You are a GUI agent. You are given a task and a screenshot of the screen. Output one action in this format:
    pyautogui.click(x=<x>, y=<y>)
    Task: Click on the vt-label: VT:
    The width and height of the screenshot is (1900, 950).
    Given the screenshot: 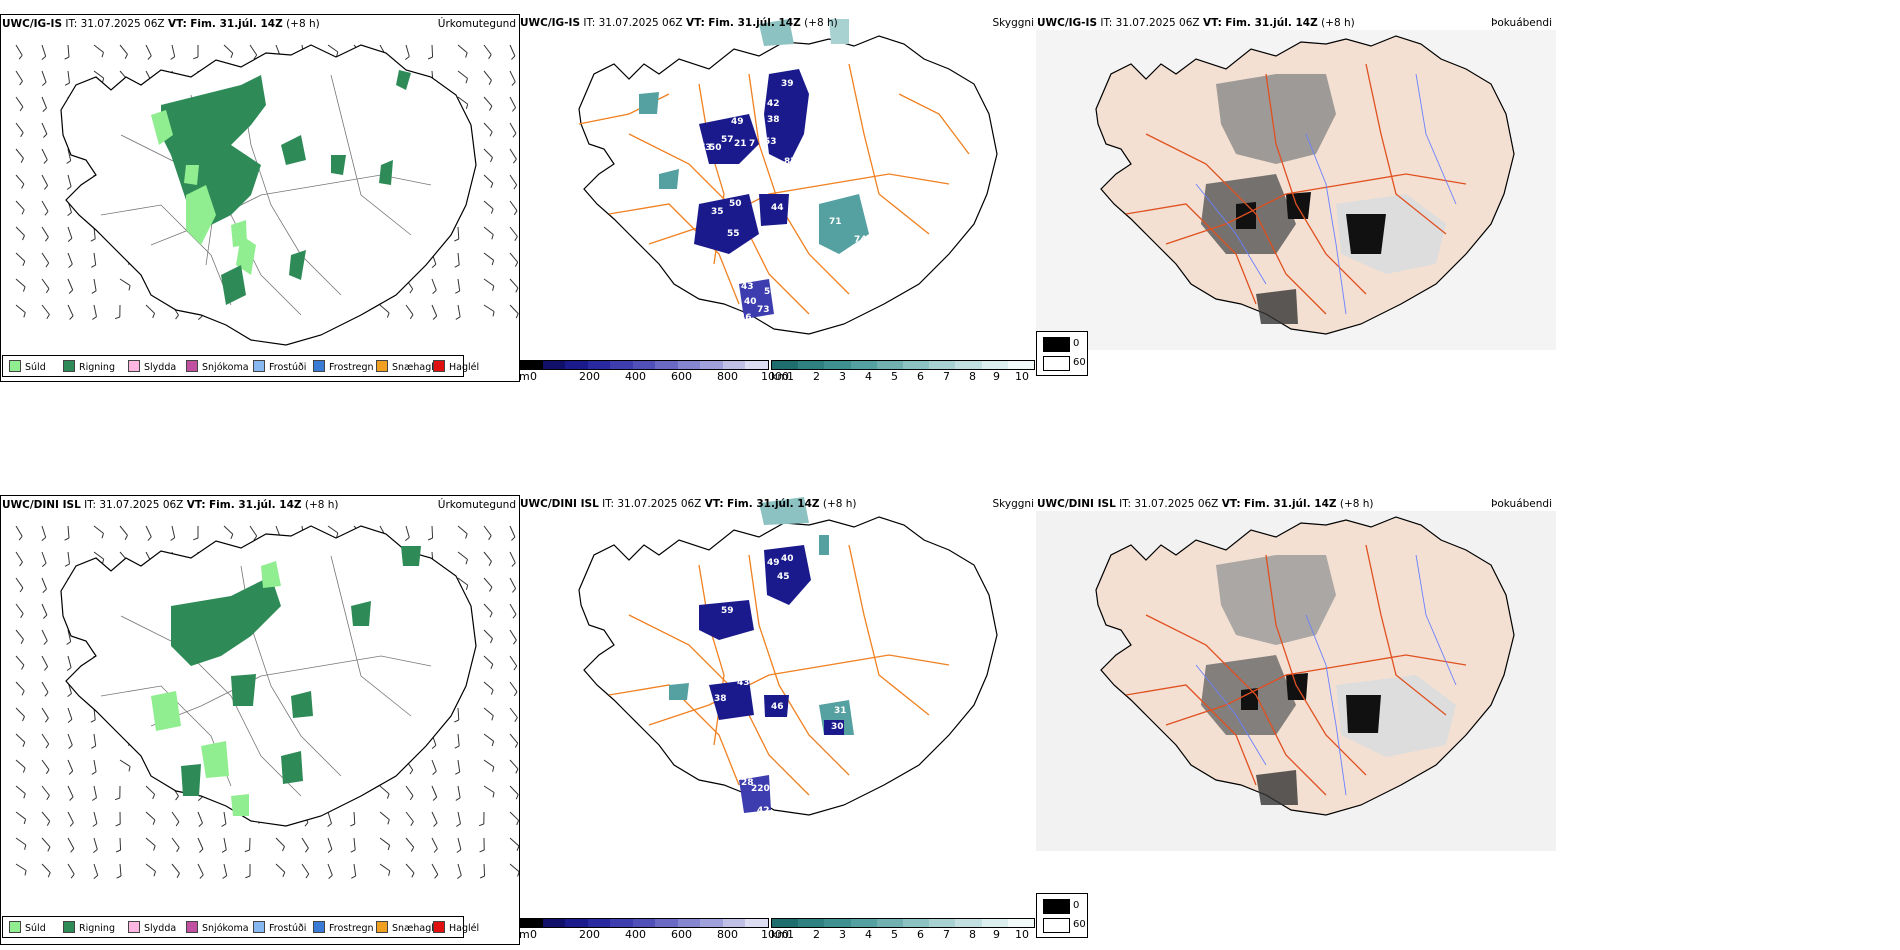 What is the action you would take?
    pyautogui.click(x=1231, y=504)
    